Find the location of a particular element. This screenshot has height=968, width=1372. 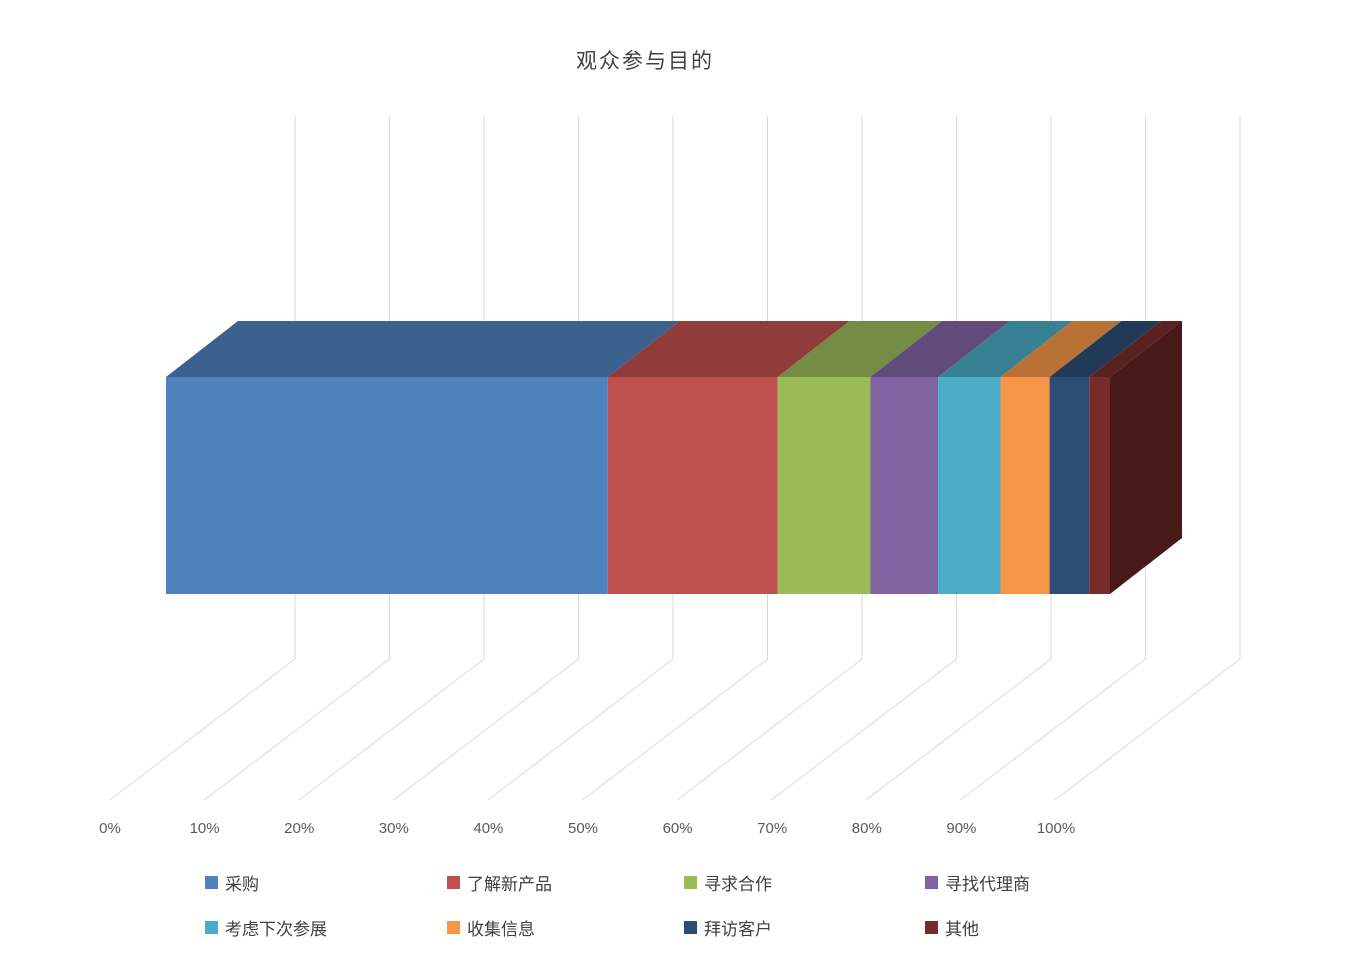

legend-label: 拜访客户 is located at coordinates (738, 929).